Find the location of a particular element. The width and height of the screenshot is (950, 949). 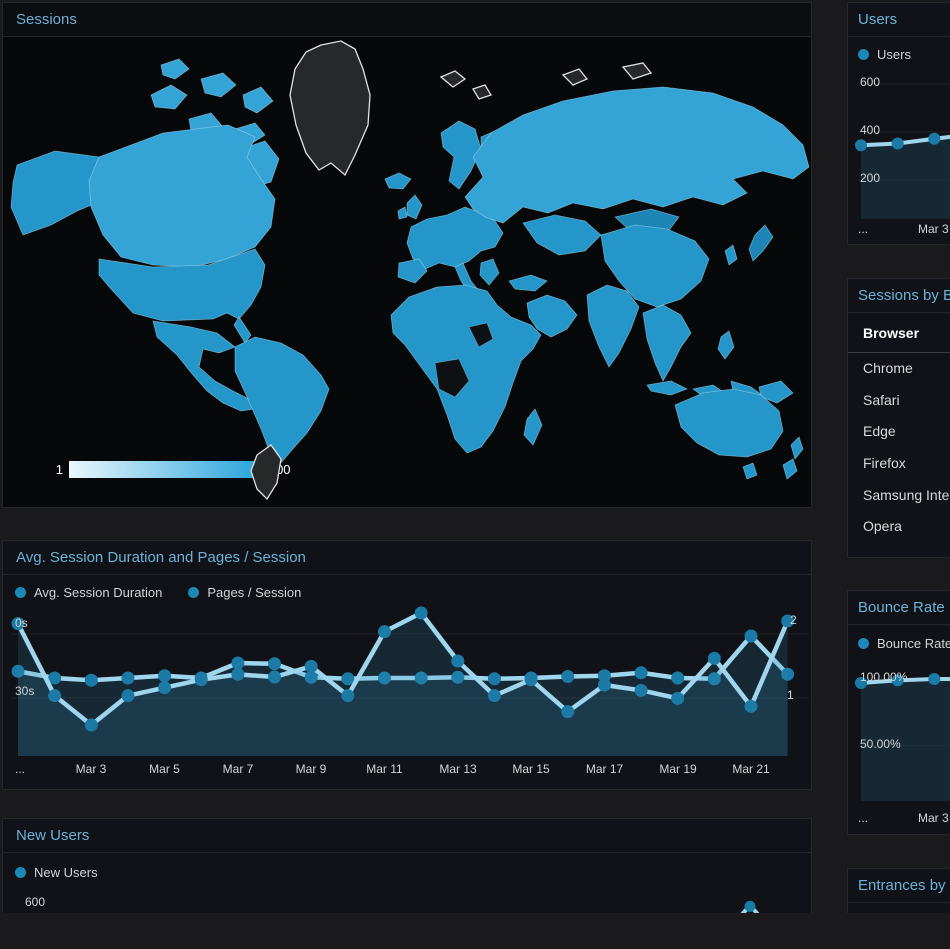

bounce-rate-chart is located at coordinates (899, 713).